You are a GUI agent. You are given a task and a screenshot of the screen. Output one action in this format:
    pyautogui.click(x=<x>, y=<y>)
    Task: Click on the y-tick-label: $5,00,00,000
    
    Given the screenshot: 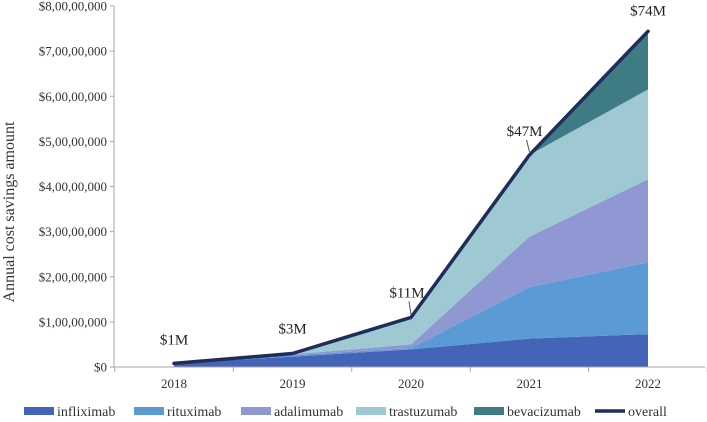 What is the action you would take?
    pyautogui.click(x=73, y=141)
    